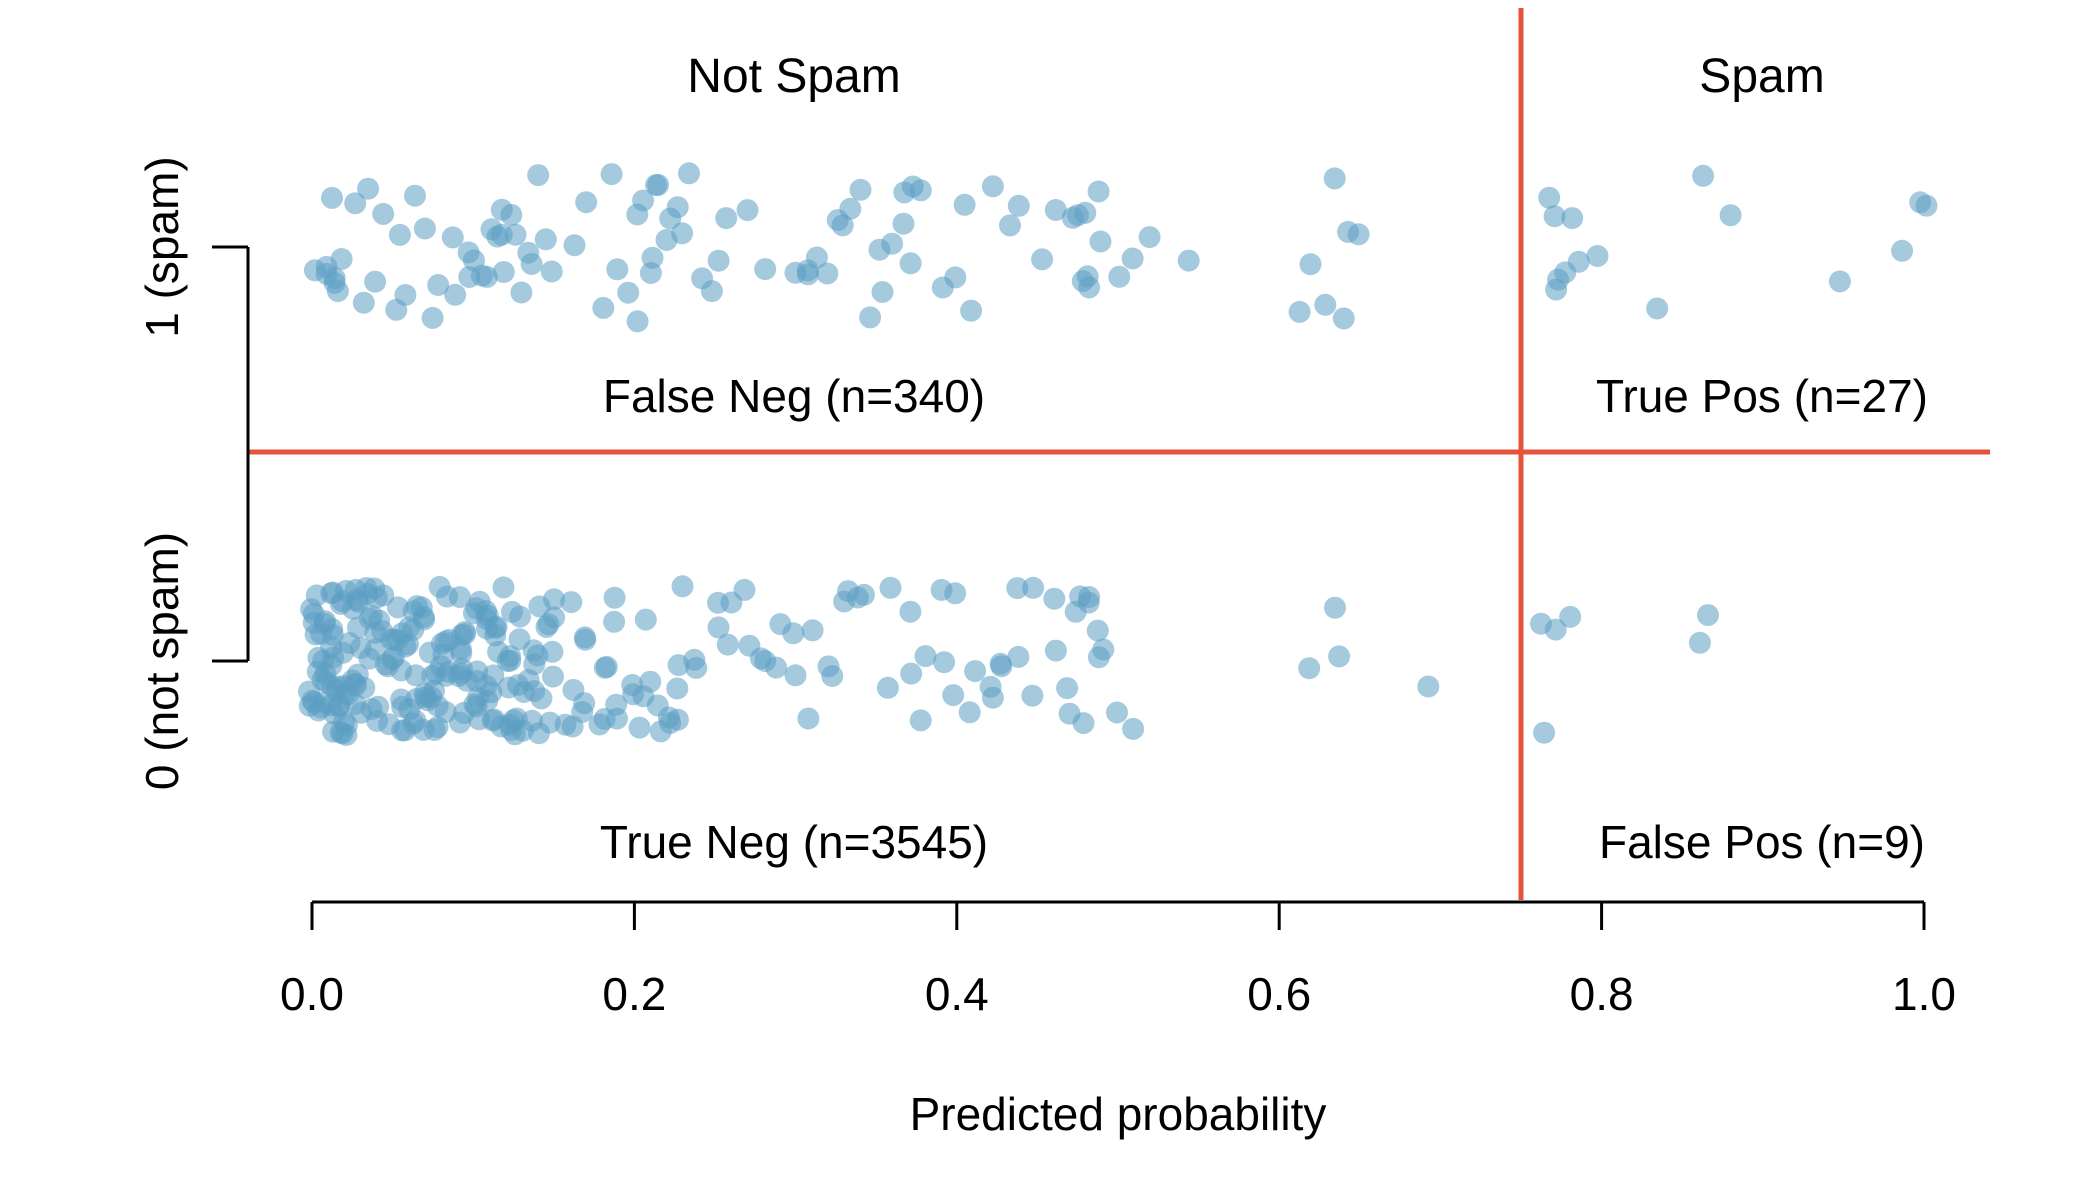  What do you see at coordinates (1761, 76) in the screenshot?
I see `region-title-spam: Spam` at bounding box center [1761, 76].